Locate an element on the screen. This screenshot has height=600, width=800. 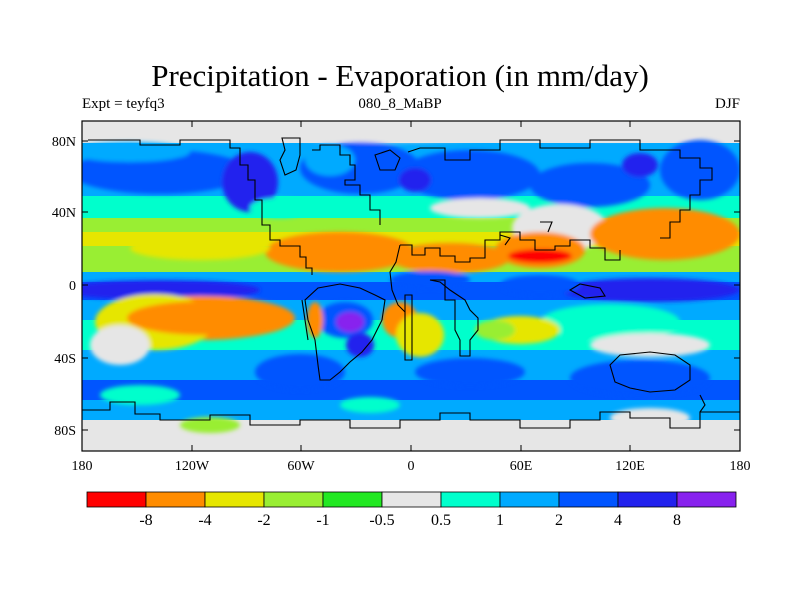
lat-tick-label: 80N is located at coordinates (64, 142).